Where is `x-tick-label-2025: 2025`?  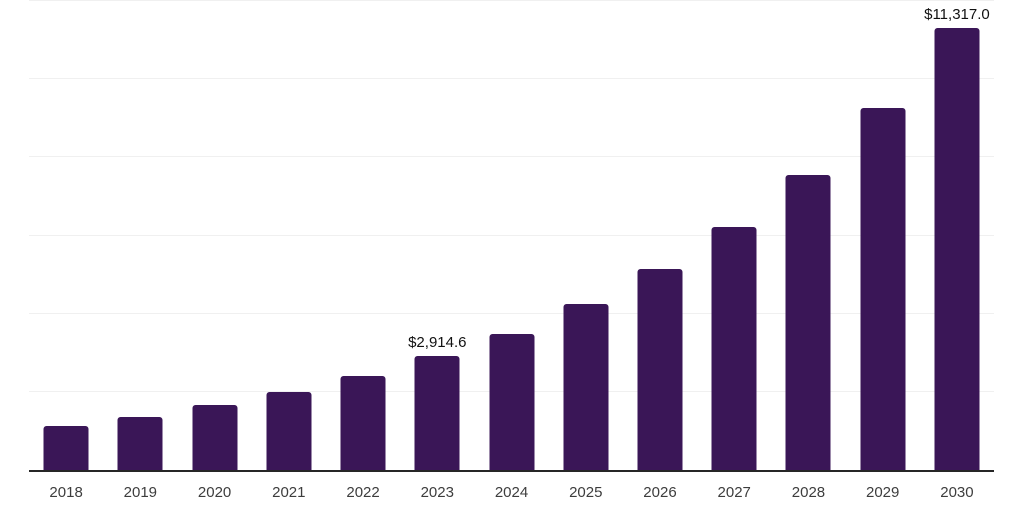 x-tick-label-2025: 2025 is located at coordinates (586, 492).